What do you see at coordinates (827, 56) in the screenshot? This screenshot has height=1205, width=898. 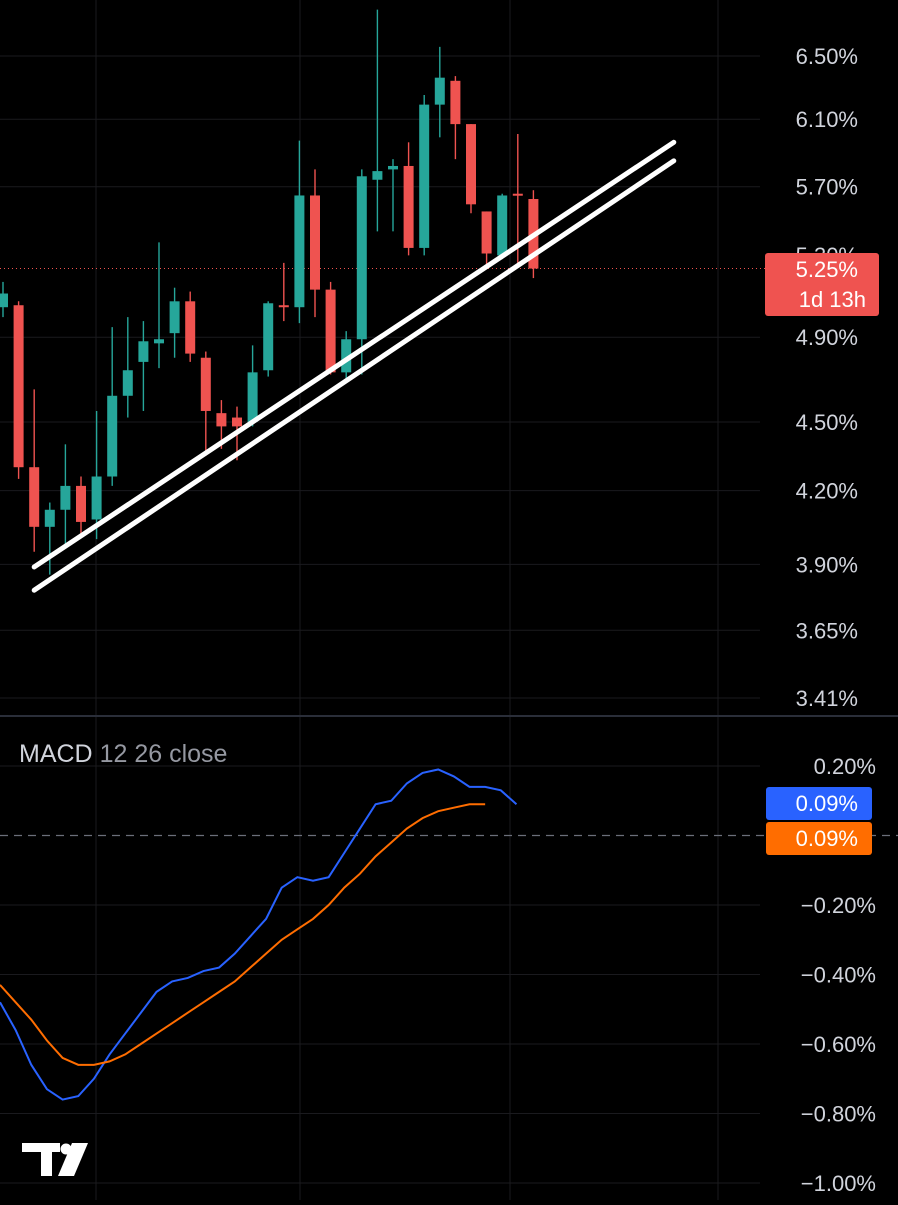 I see `price-axis-label: 6.50%` at bounding box center [827, 56].